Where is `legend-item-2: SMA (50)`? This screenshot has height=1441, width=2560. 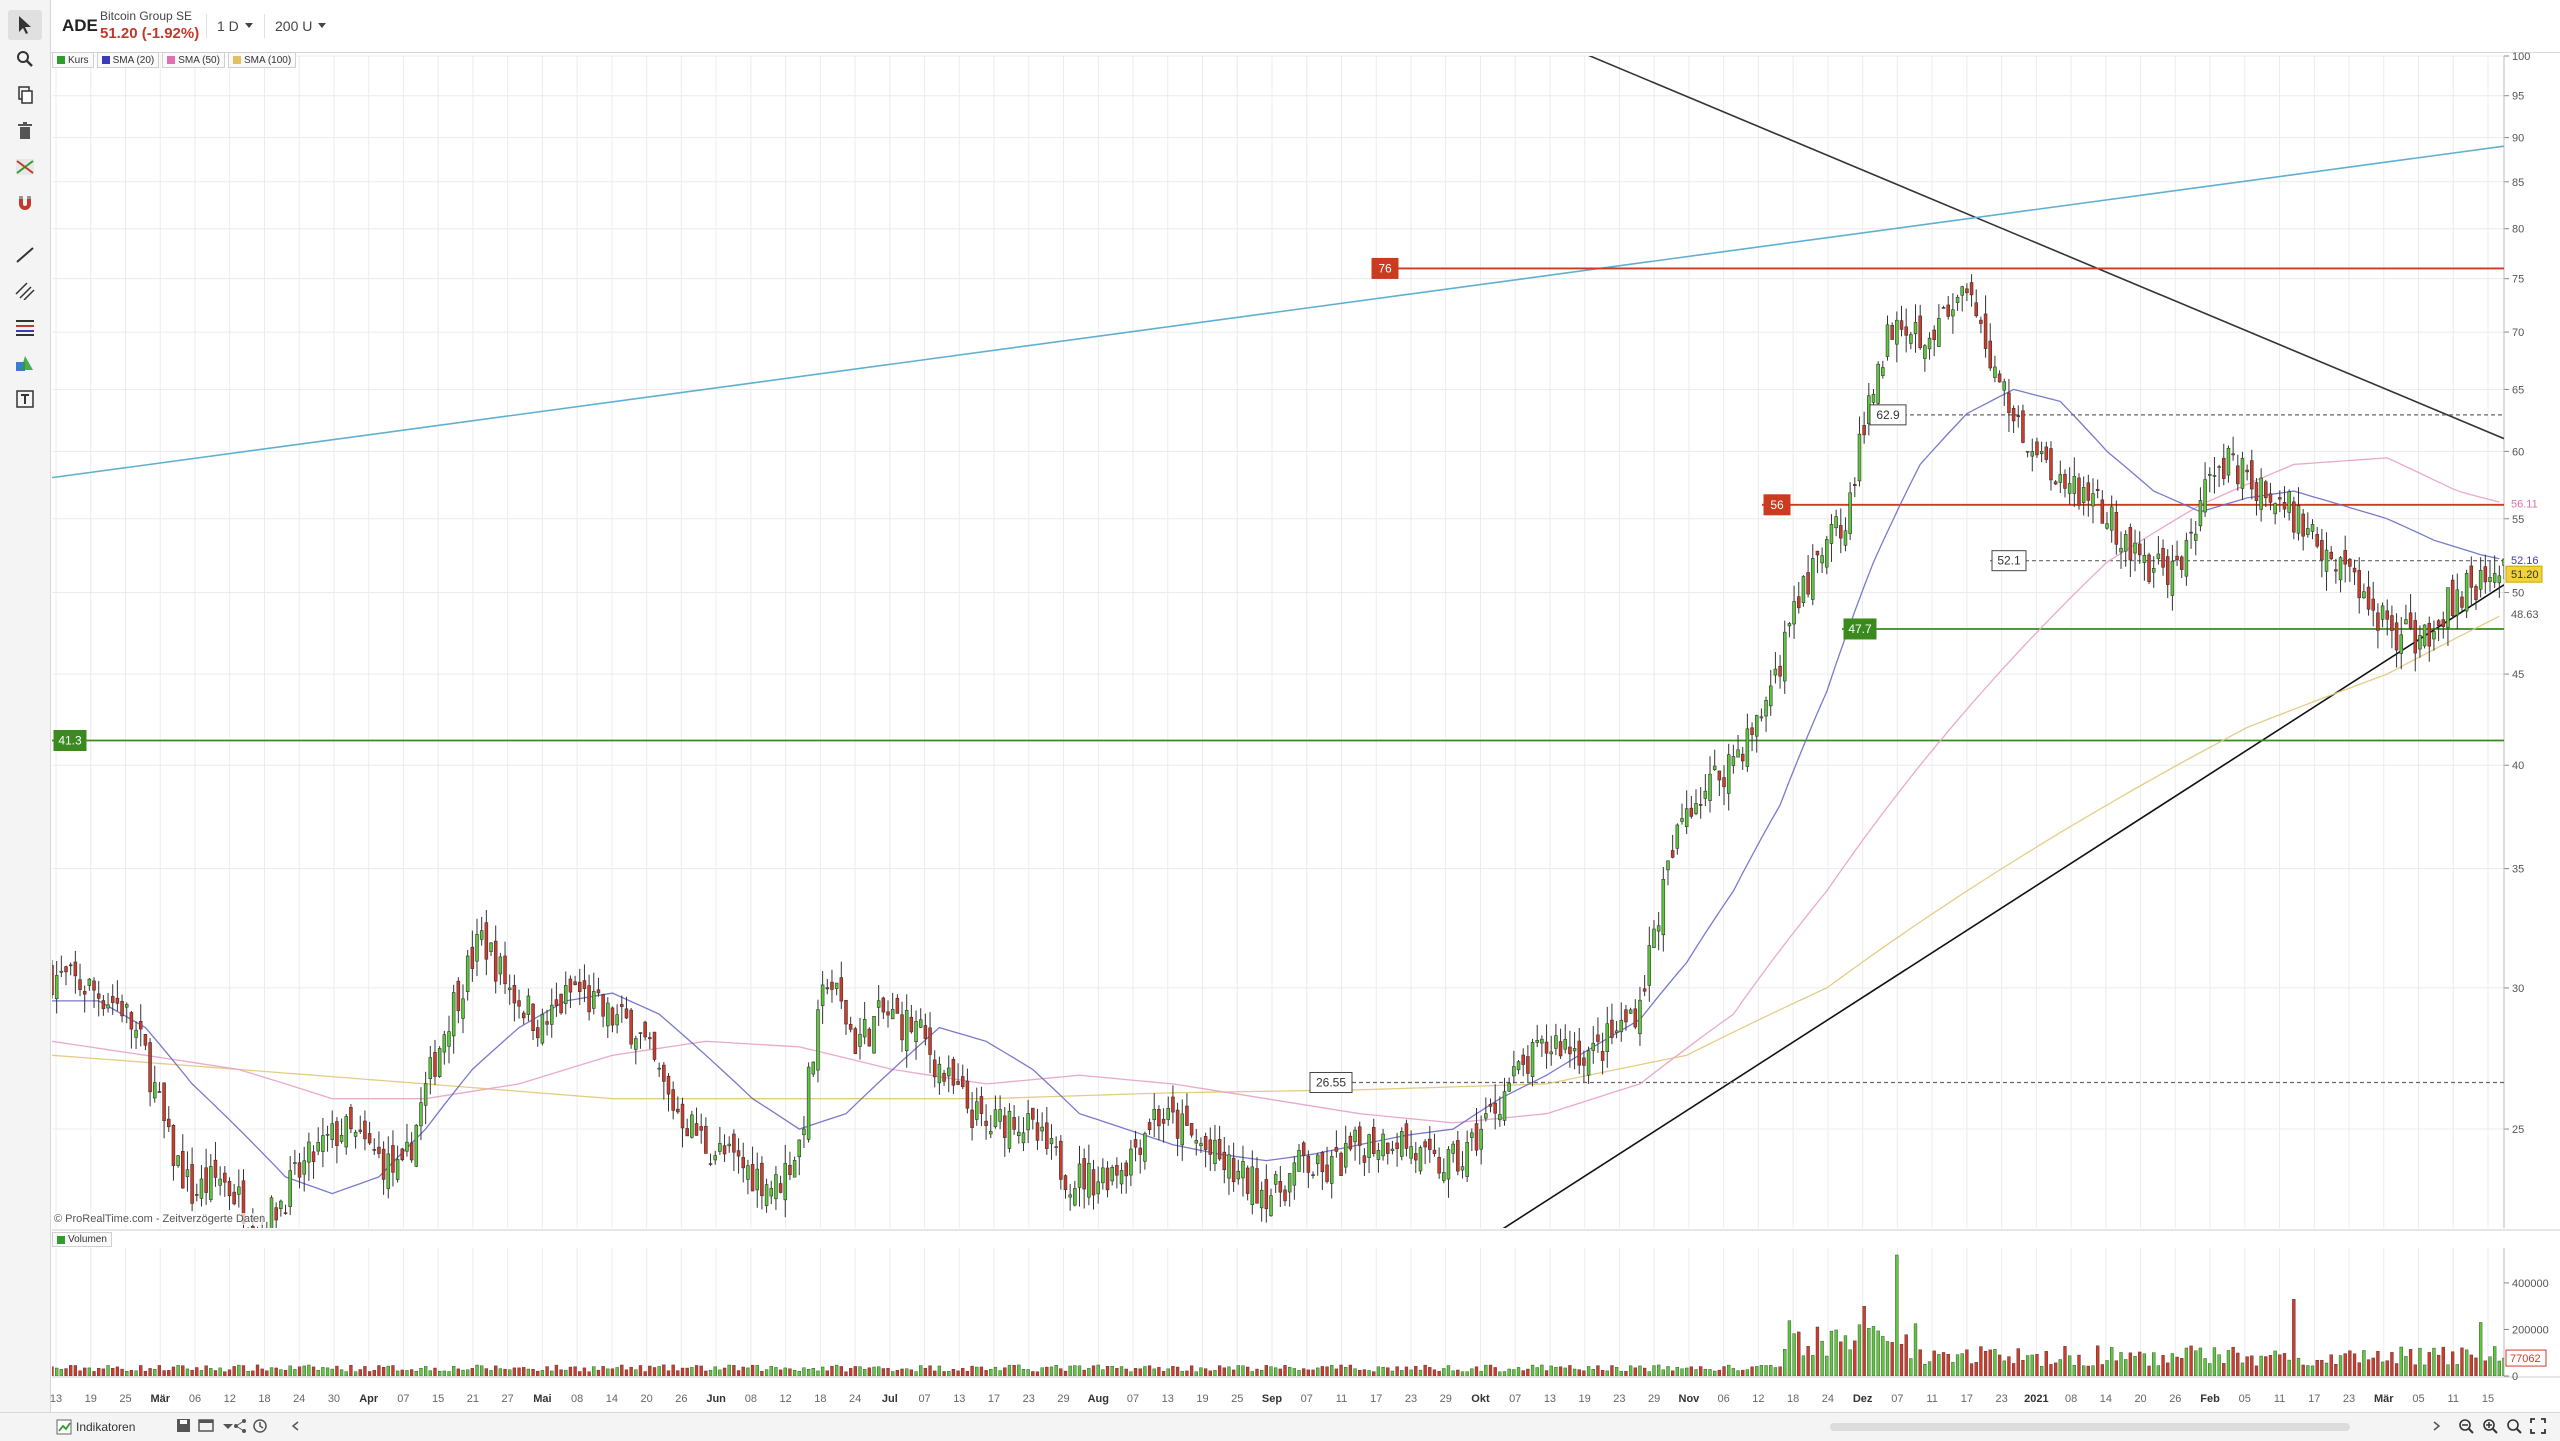
legend-item-2: SMA (50) is located at coordinates (193, 60).